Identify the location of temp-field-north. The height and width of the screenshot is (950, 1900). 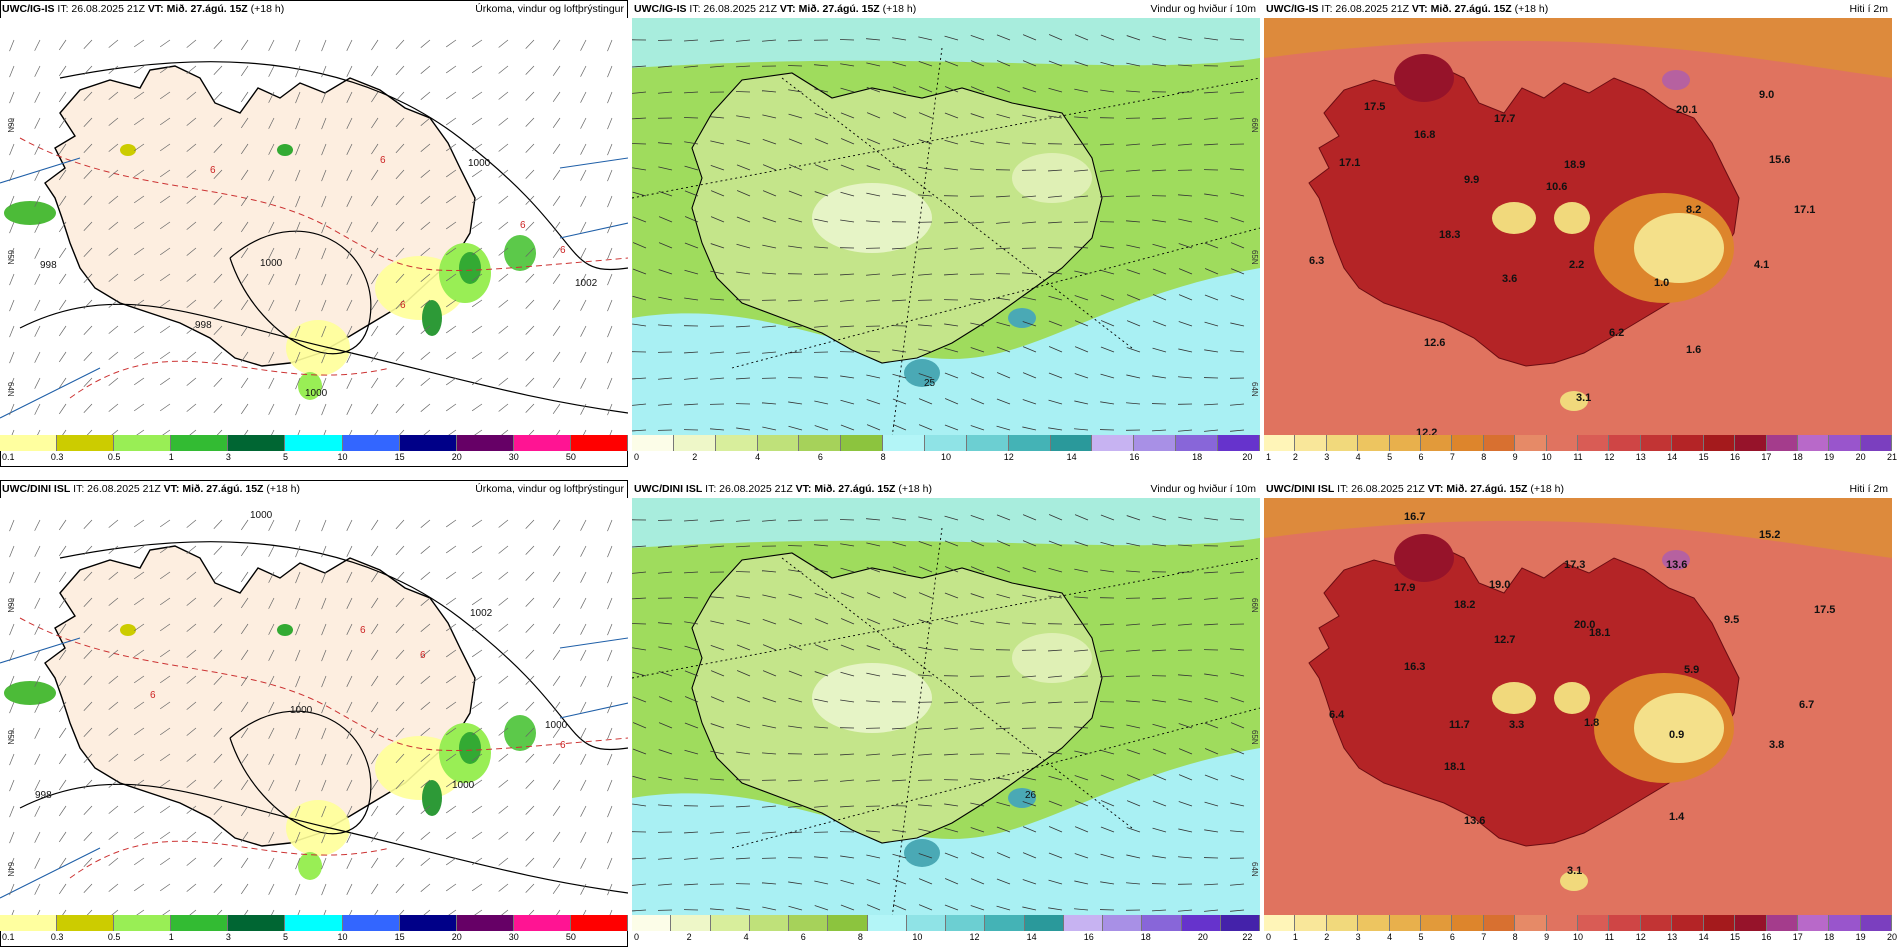
(1578, 48).